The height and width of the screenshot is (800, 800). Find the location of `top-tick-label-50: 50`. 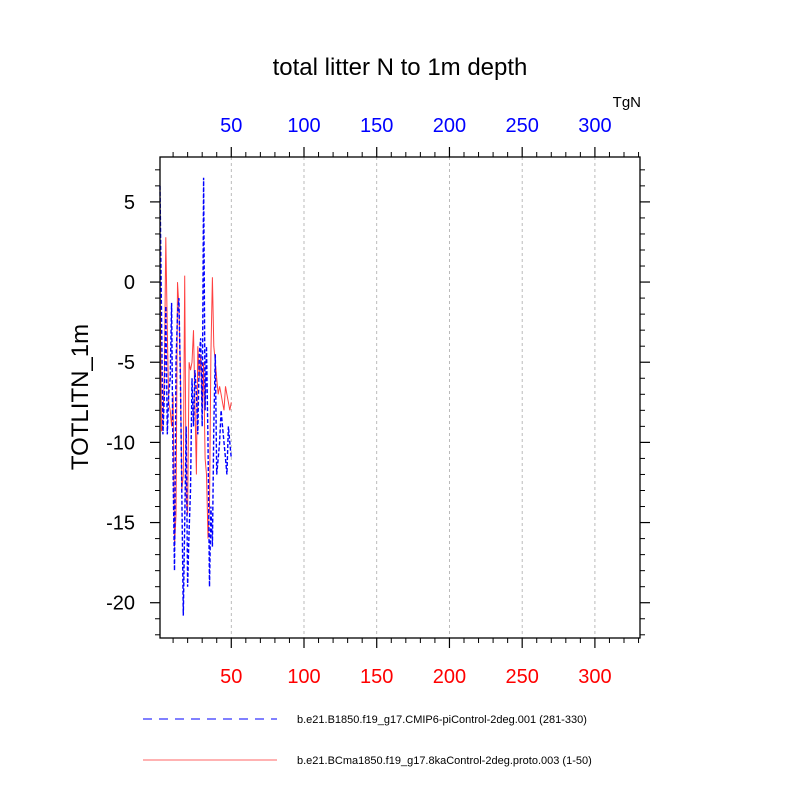

top-tick-label-50: 50 is located at coordinates (231, 126).